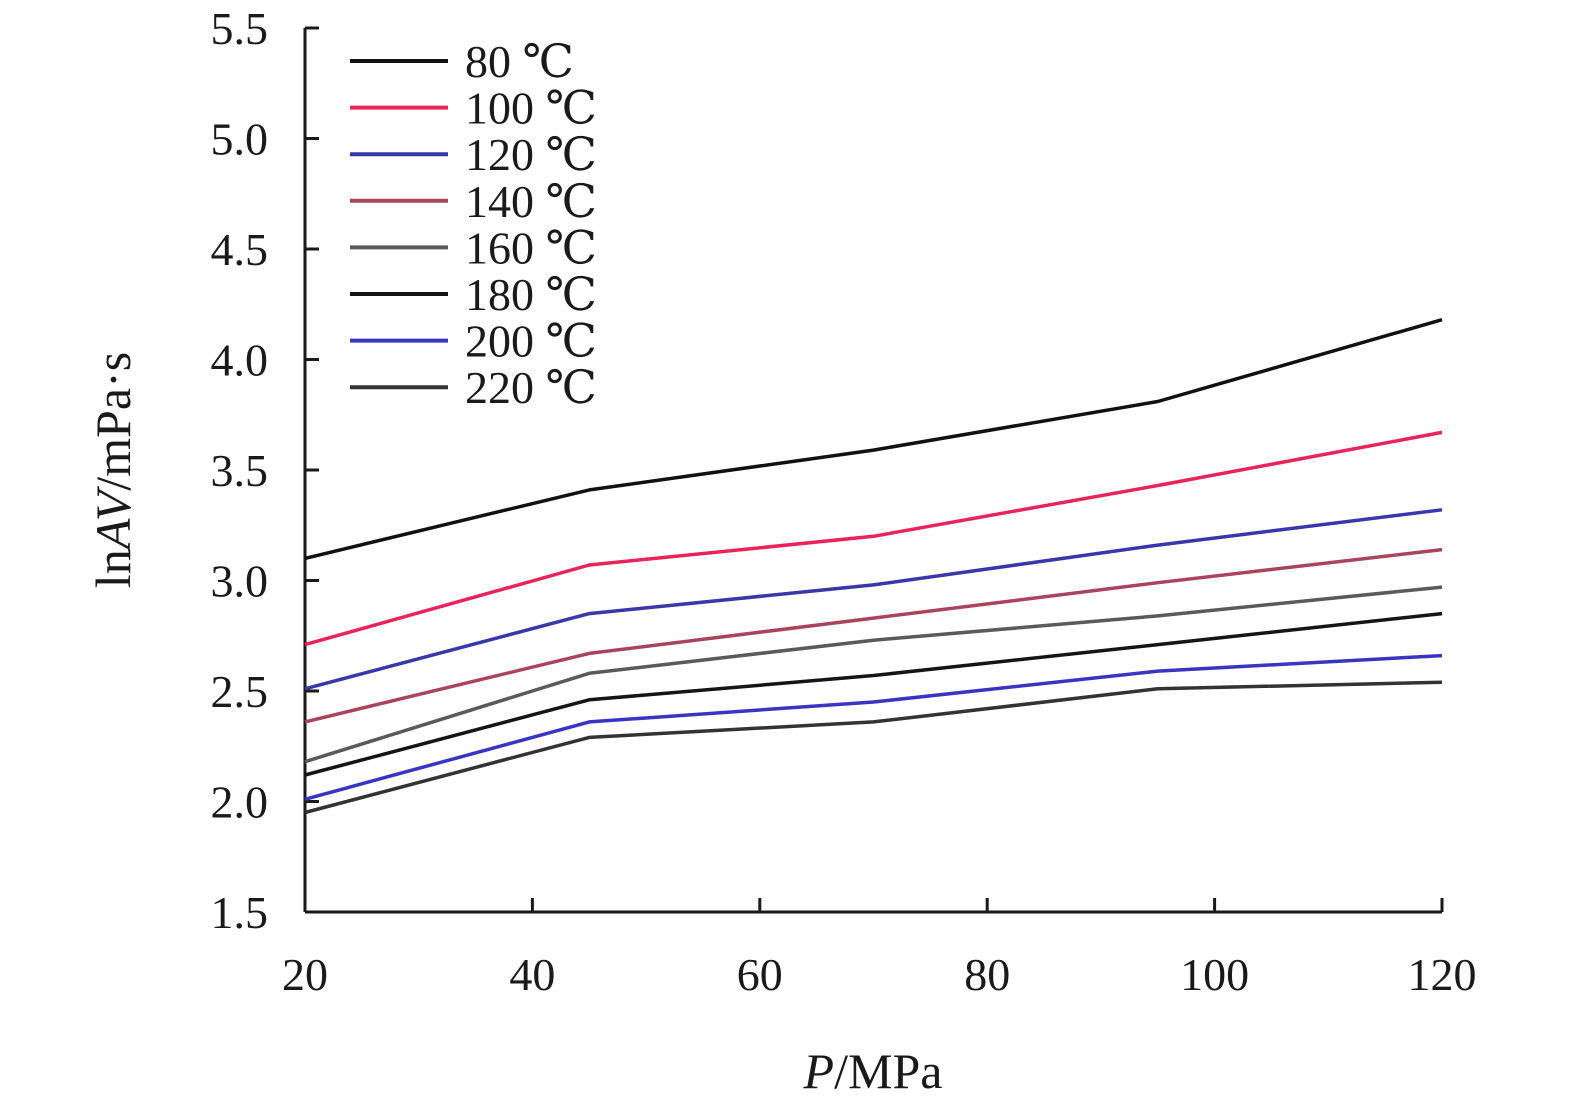  What do you see at coordinates (240, 28) in the screenshot?
I see `y-tick-label: 5.5` at bounding box center [240, 28].